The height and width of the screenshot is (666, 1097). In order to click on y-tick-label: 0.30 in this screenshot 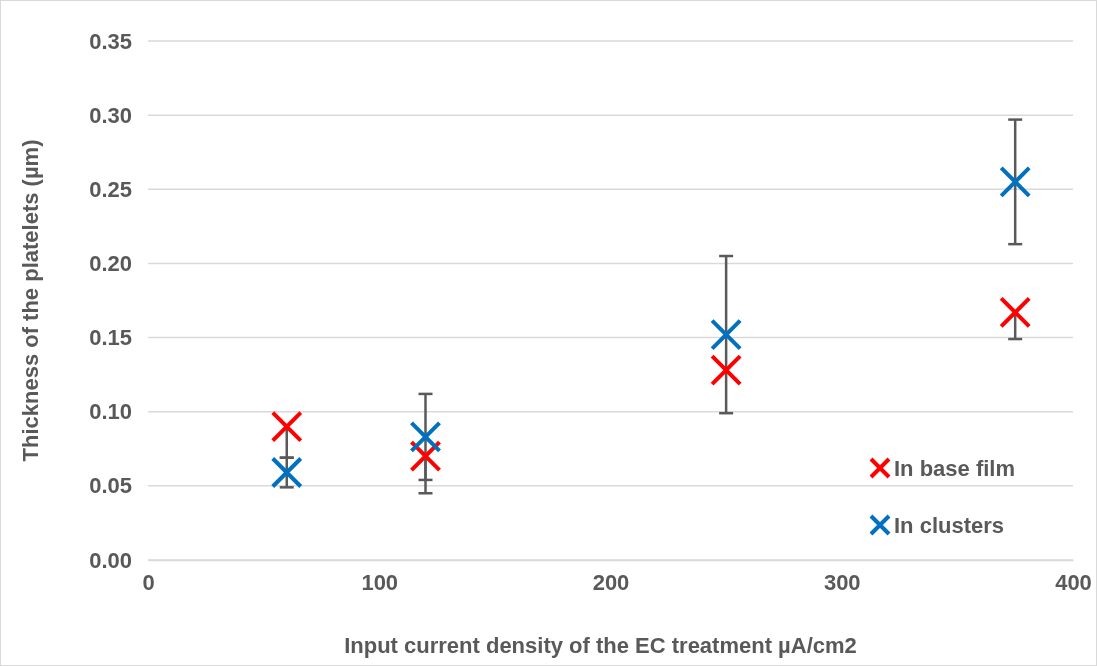, I will do `click(110, 115)`.